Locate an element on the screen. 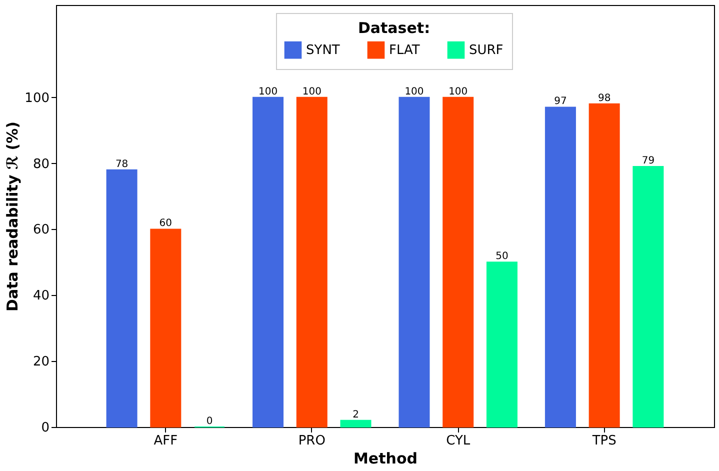 Image resolution: width=719 pixels, height=471 pixels. x-axis-title: Method is located at coordinates (386, 459).